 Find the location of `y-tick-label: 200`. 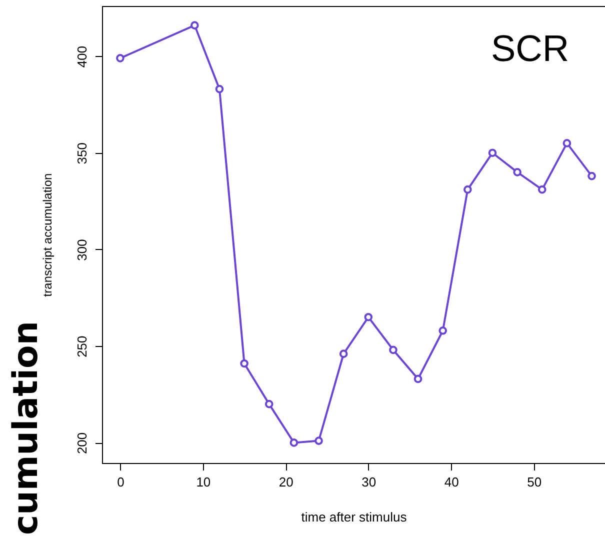

y-tick-label: 200 is located at coordinates (82, 443).